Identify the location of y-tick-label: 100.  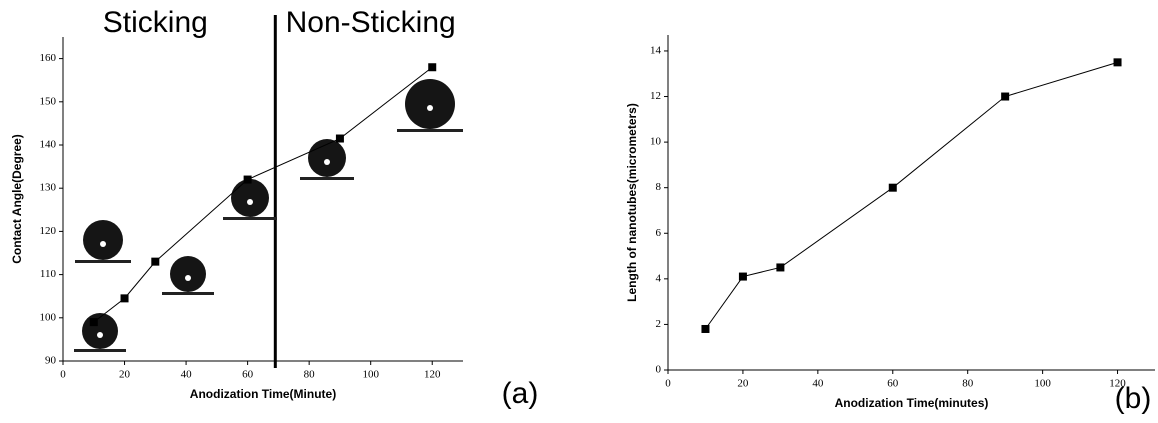
(48, 317).